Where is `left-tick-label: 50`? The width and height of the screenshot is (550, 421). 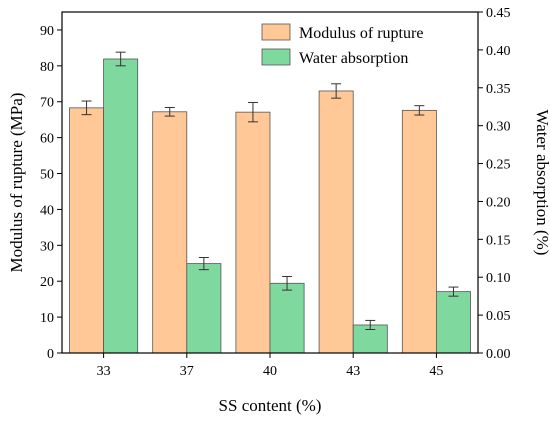
left-tick-label: 50 is located at coordinates (47, 175).